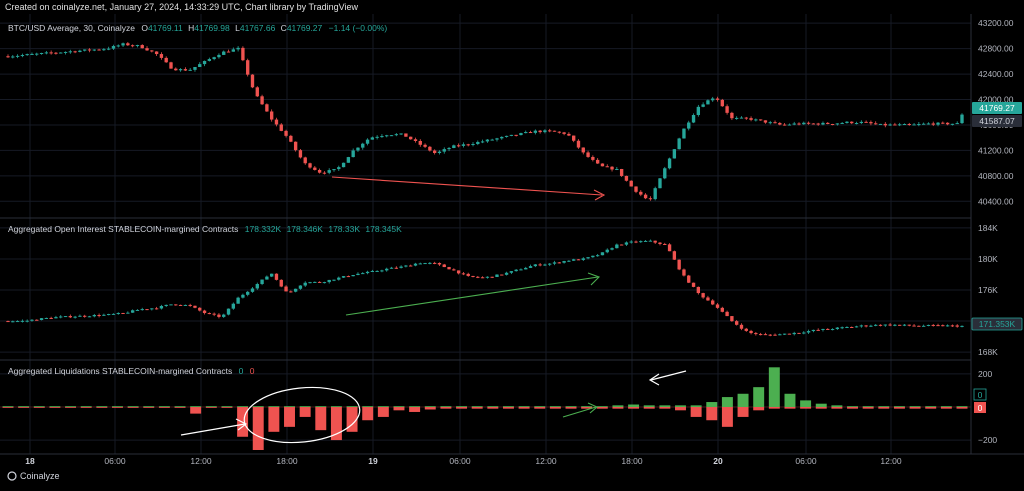  Describe the element at coordinates (997, 121) in the screenshot. I see `price-secondary-badge: 41587.07` at that location.